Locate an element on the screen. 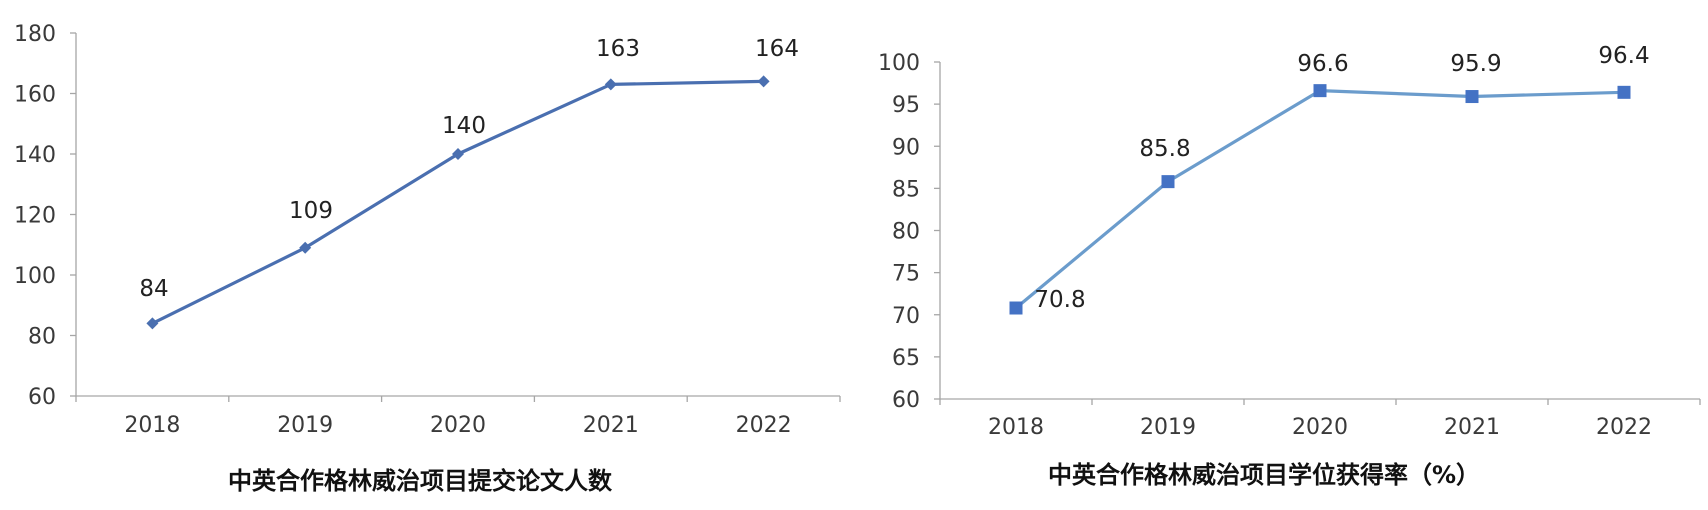 This screenshot has height=510, width=1708. y-tick-label: 75 is located at coordinates (906, 274).